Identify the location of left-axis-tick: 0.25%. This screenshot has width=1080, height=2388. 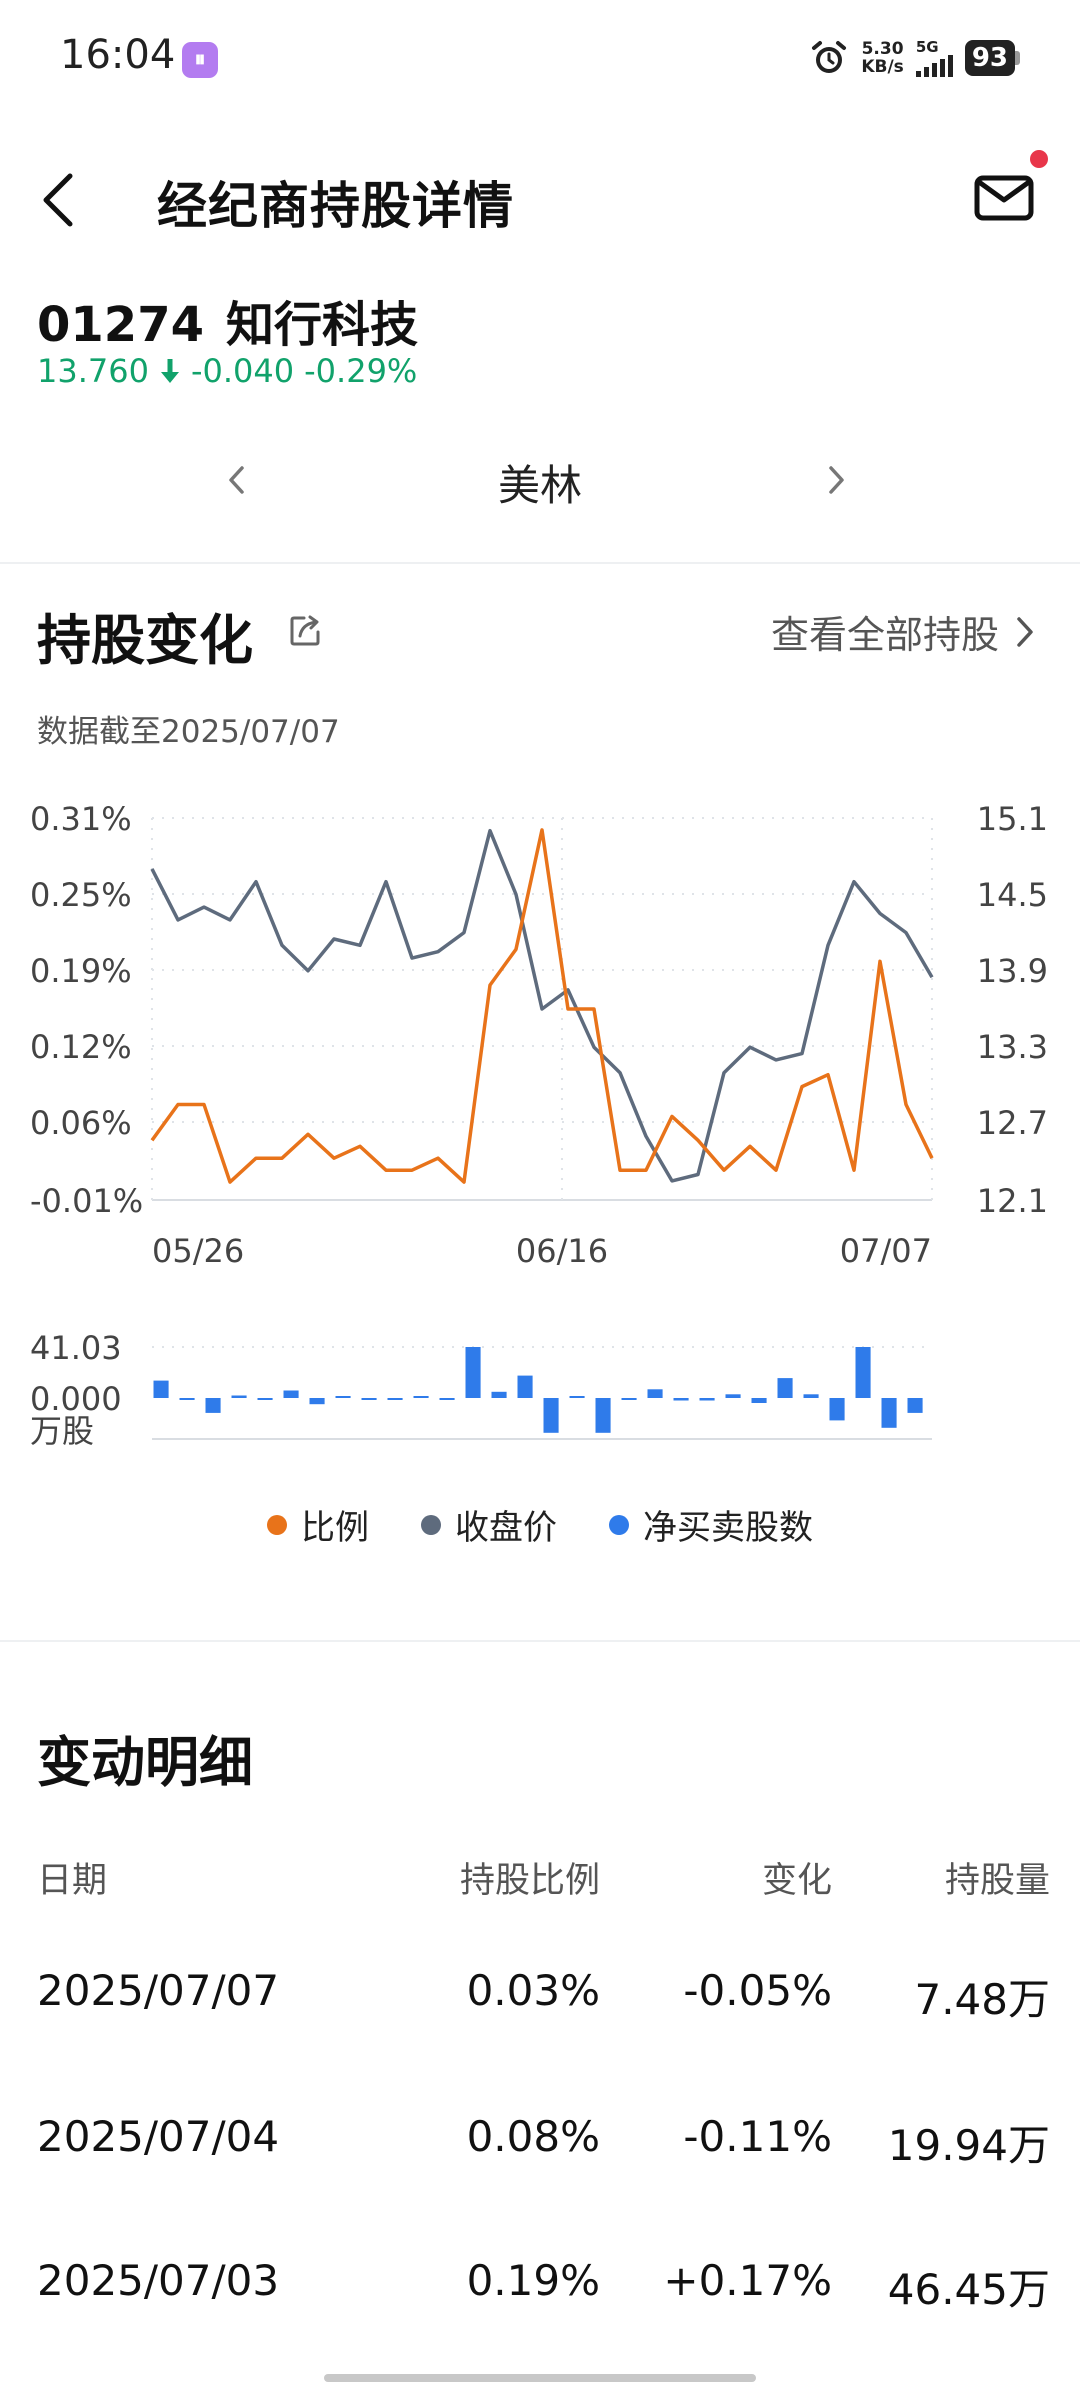
(81, 895).